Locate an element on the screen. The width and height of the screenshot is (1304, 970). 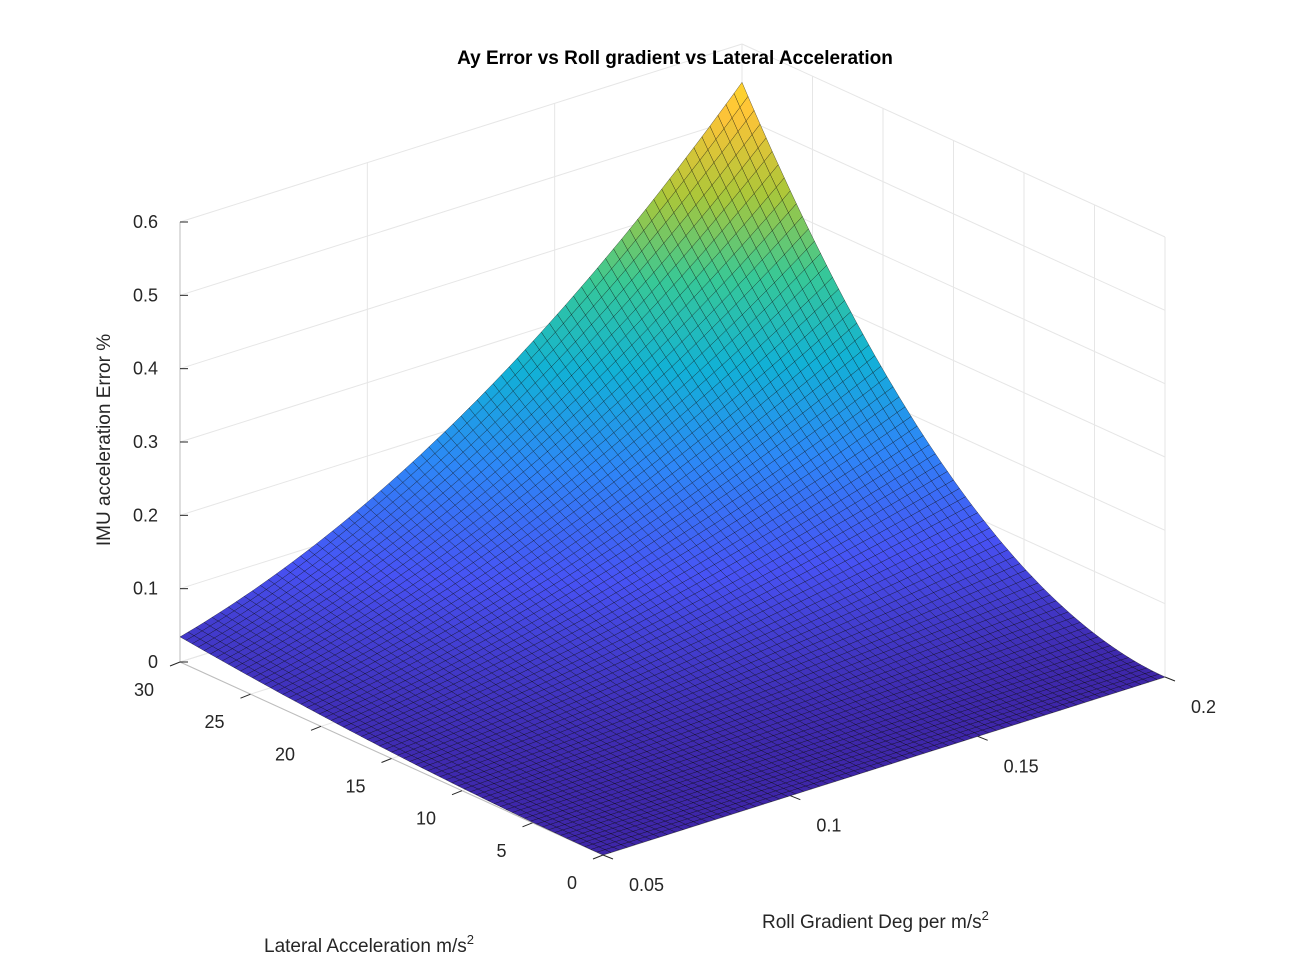
y-axis-label: Lateral Acceleration m/s2 is located at coordinates (369, 944).